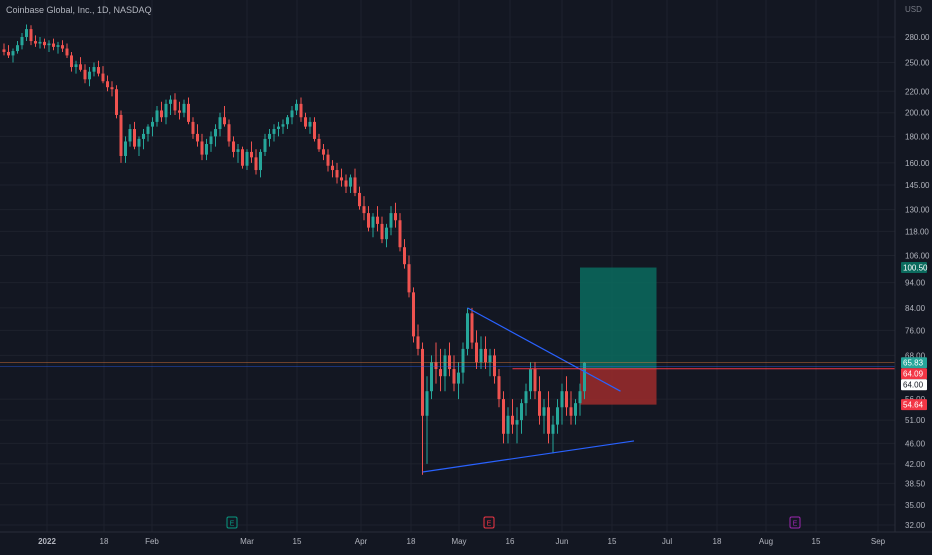 The height and width of the screenshot is (555, 932). I want to click on long-position-tool, so click(618, 336).